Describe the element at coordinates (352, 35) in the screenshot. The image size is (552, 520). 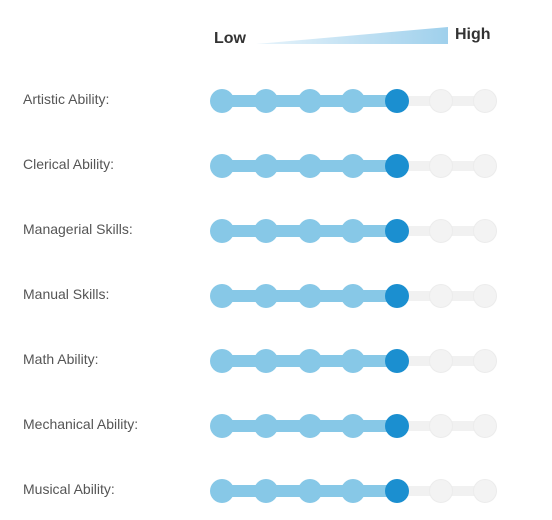
I see `scale-gradient-wedge` at that location.